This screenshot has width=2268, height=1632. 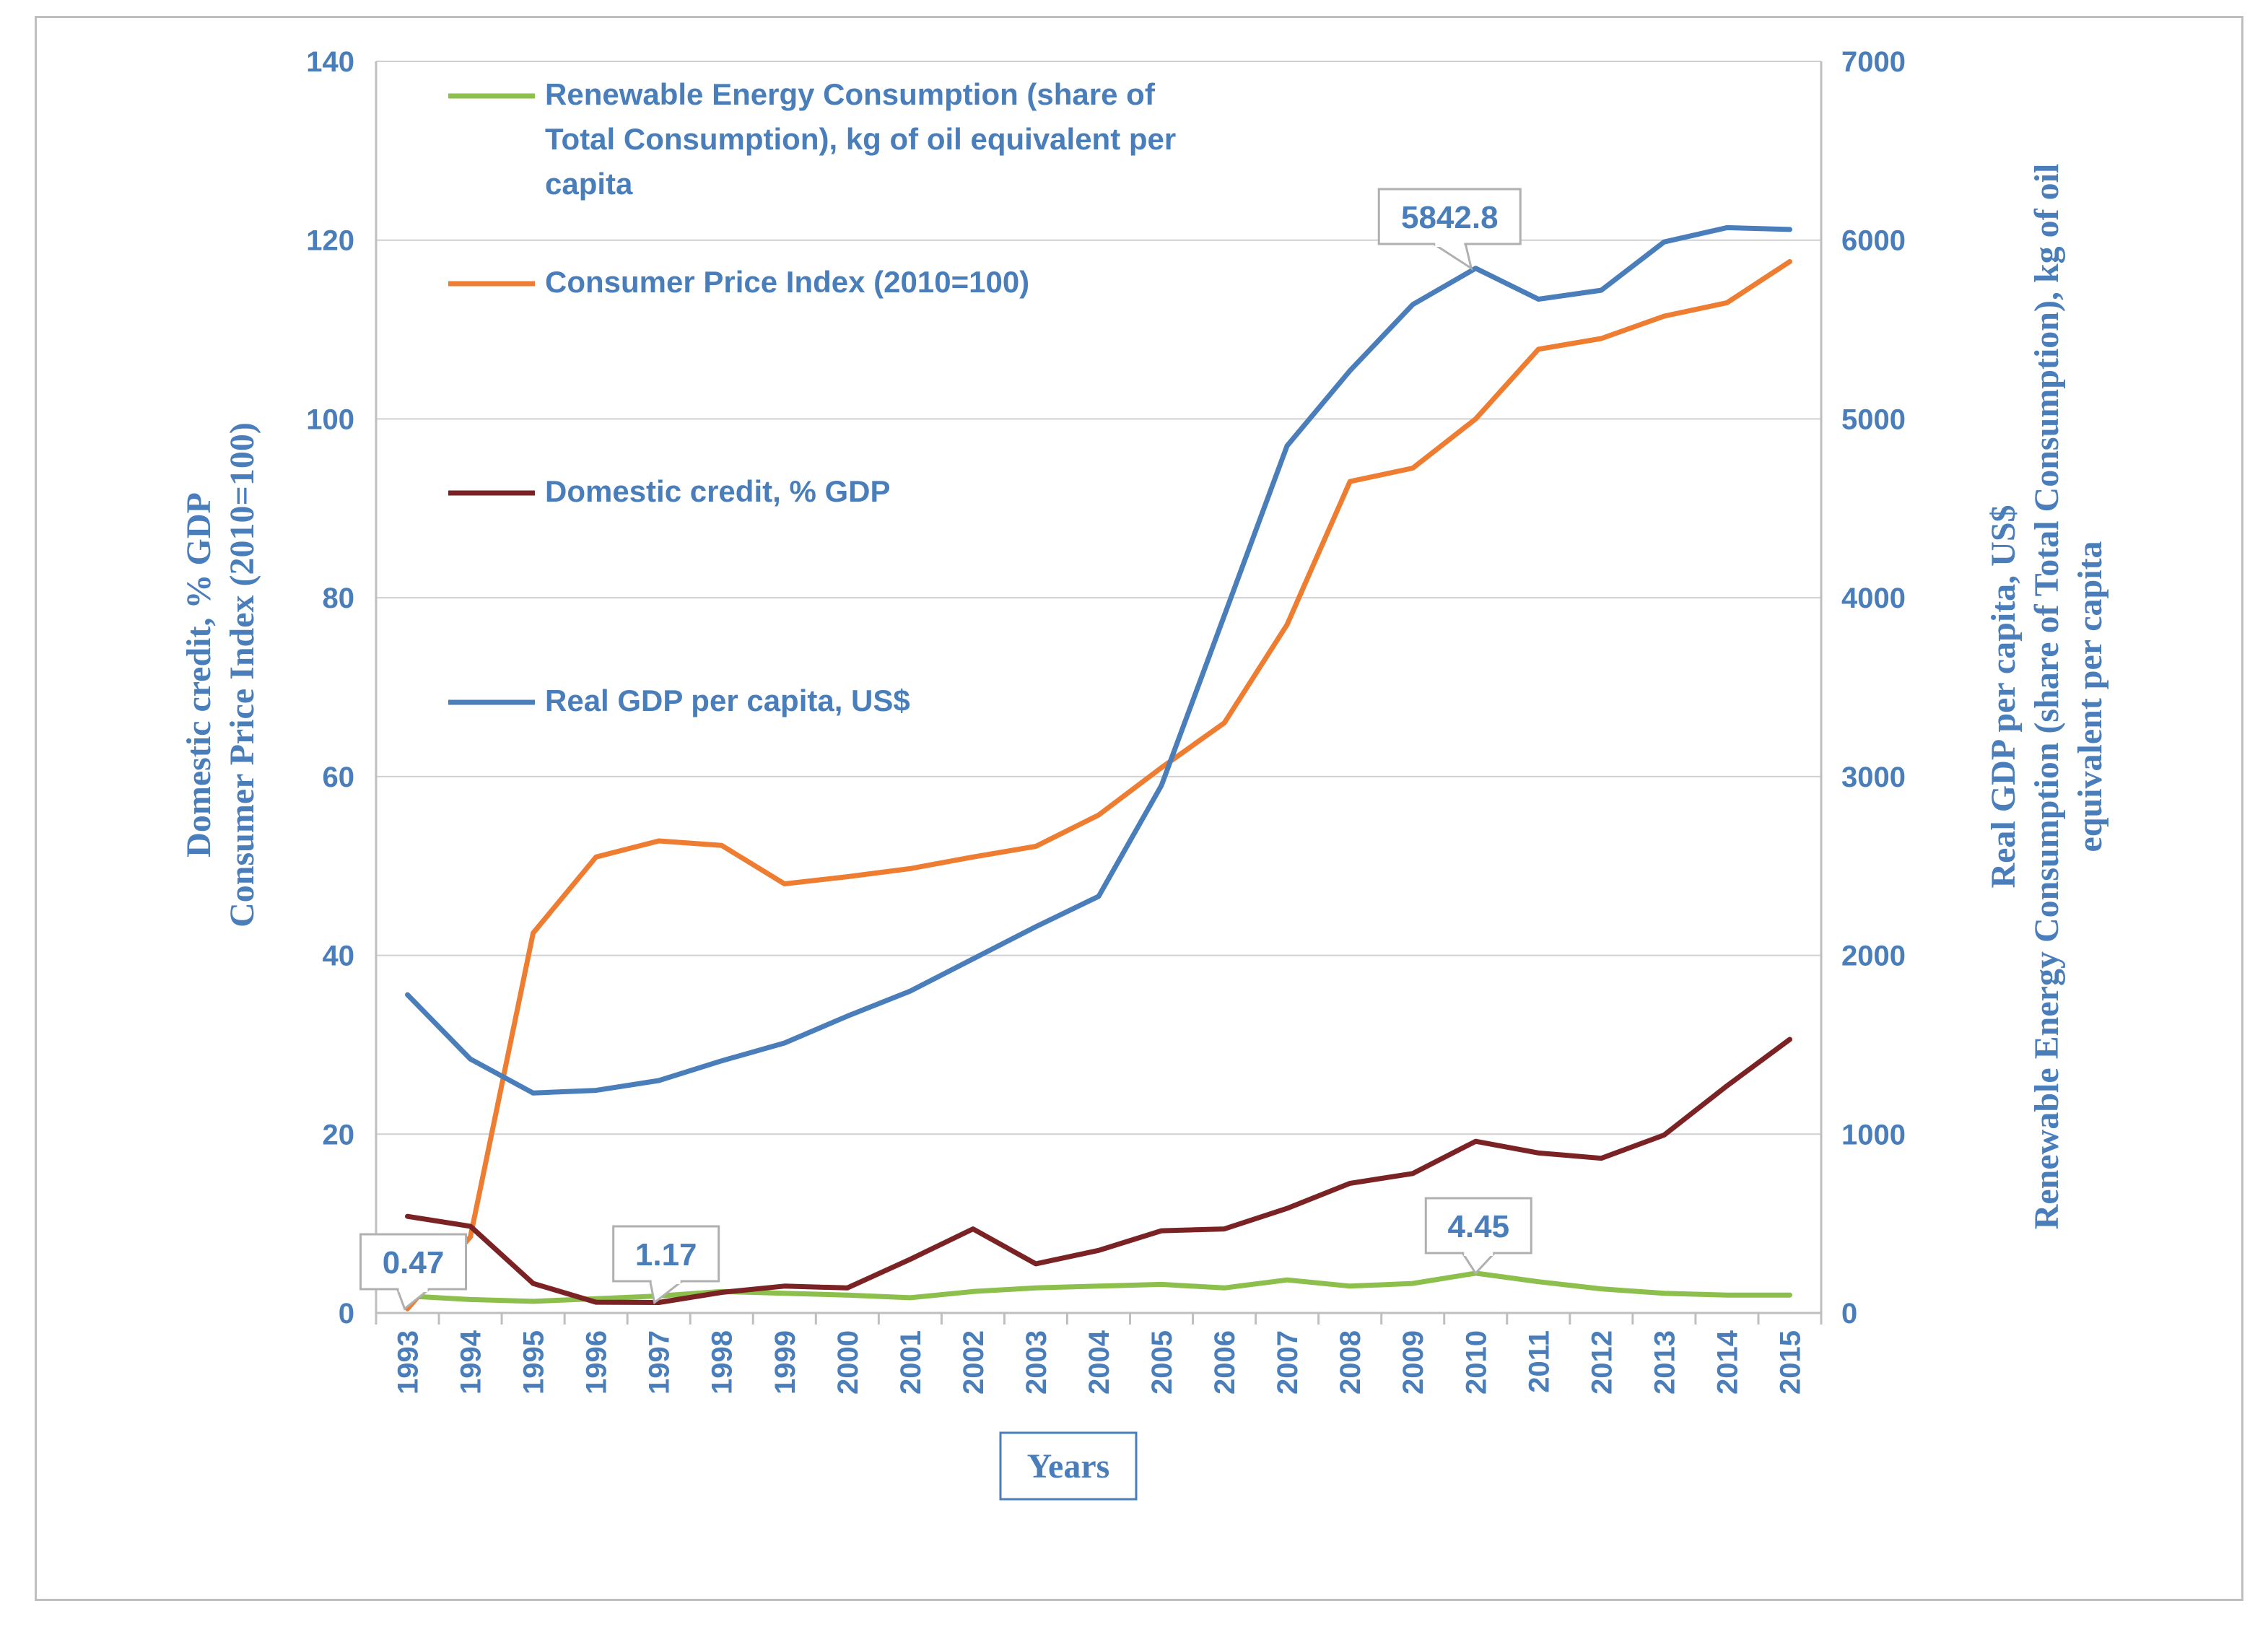 What do you see at coordinates (1873, 598) in the screenshot?
I see `y-right-tick-label: 4000` at bounding box center [1873, 598].